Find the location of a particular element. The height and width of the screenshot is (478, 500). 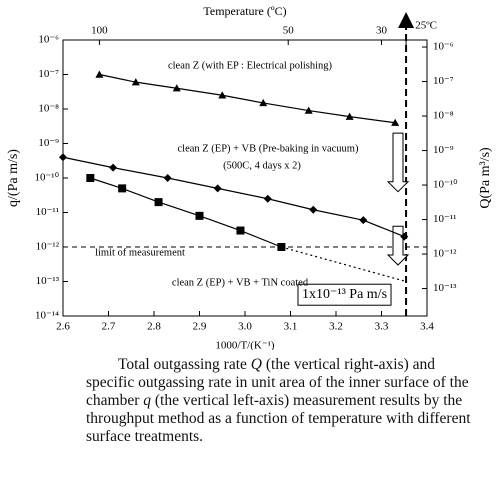

annotation: clean Z (with EP : Electrical polishing) is located at coordinates (250, 65).